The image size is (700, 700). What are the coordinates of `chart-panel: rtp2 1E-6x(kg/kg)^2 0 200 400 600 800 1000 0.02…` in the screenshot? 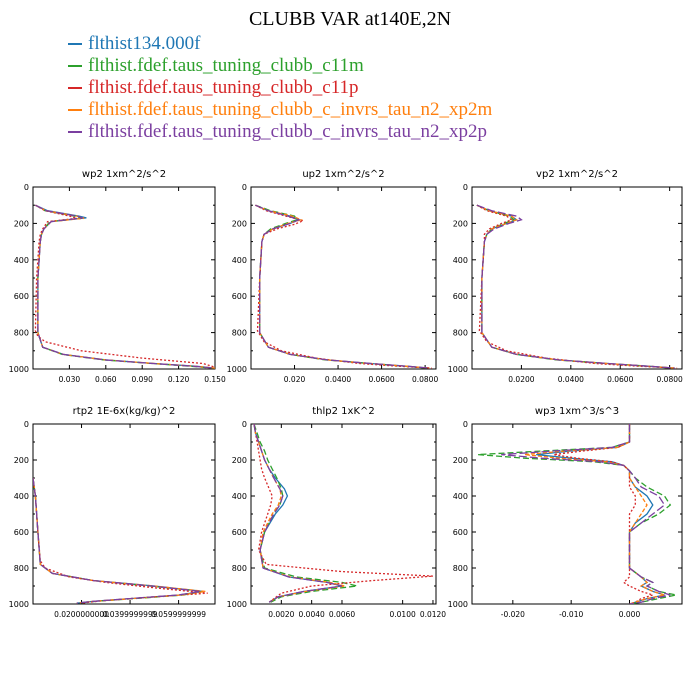 It's located at (112, 512).